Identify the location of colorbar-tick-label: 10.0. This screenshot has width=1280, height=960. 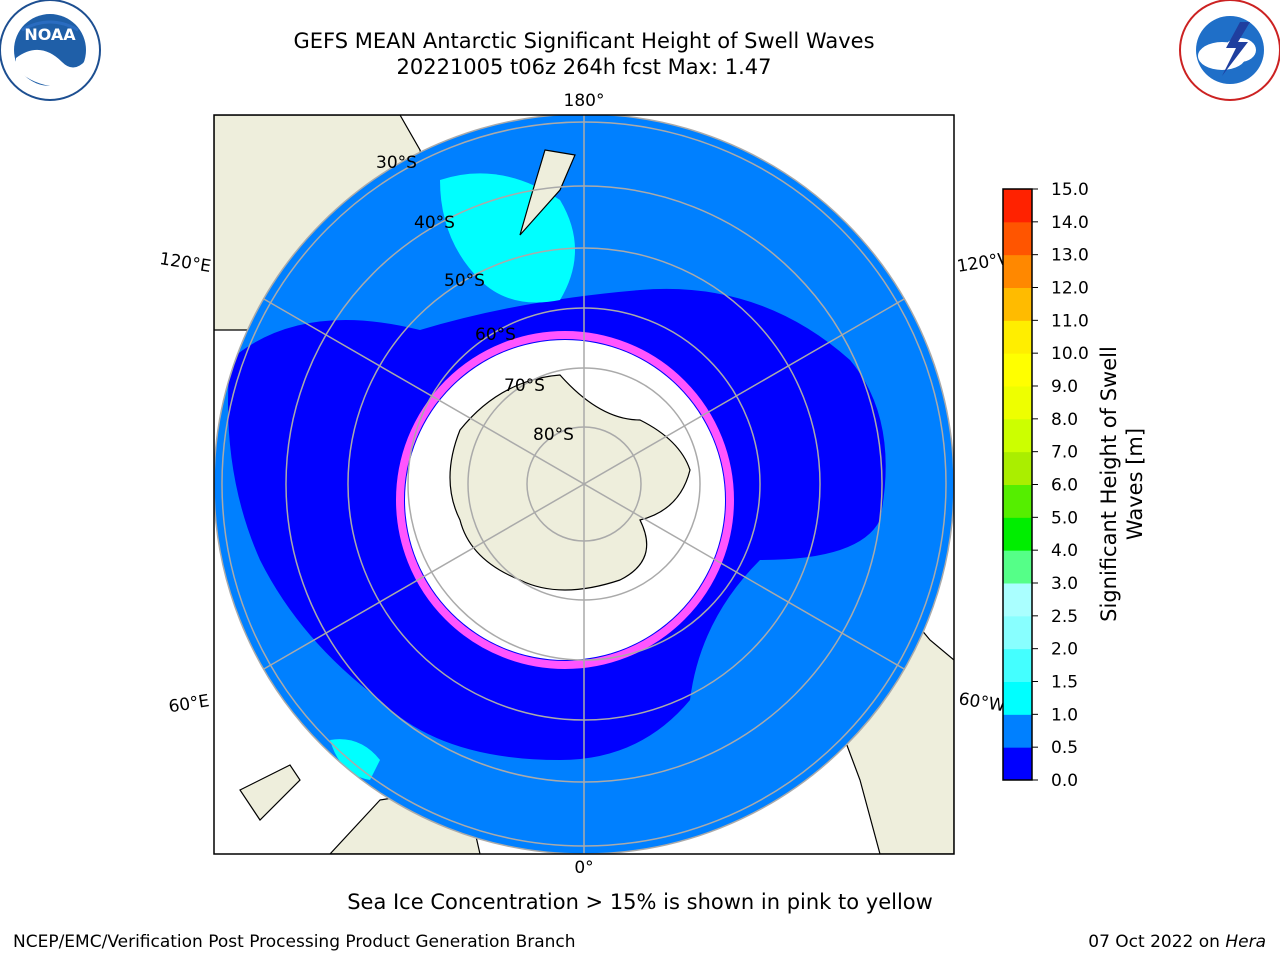
(1070, 354).